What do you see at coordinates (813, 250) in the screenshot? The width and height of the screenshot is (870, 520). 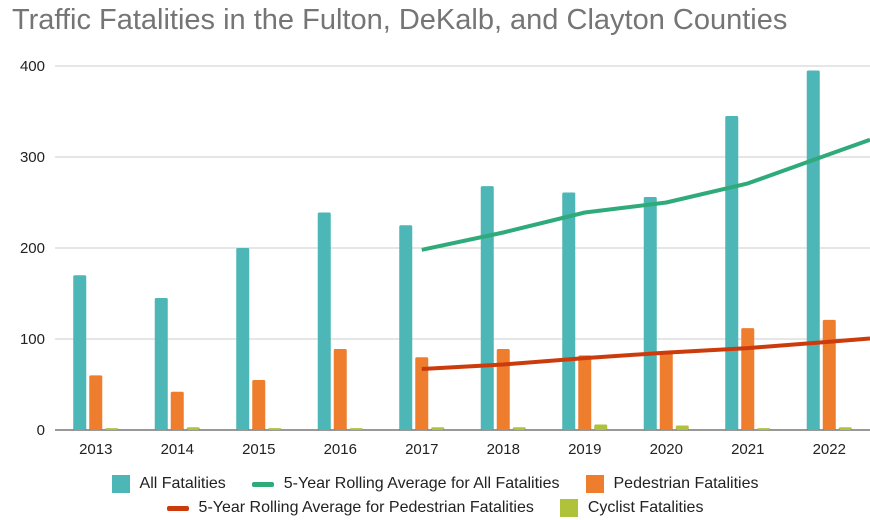 I see `bar-all-fatalities-2022` at bounding box center [813, 250].